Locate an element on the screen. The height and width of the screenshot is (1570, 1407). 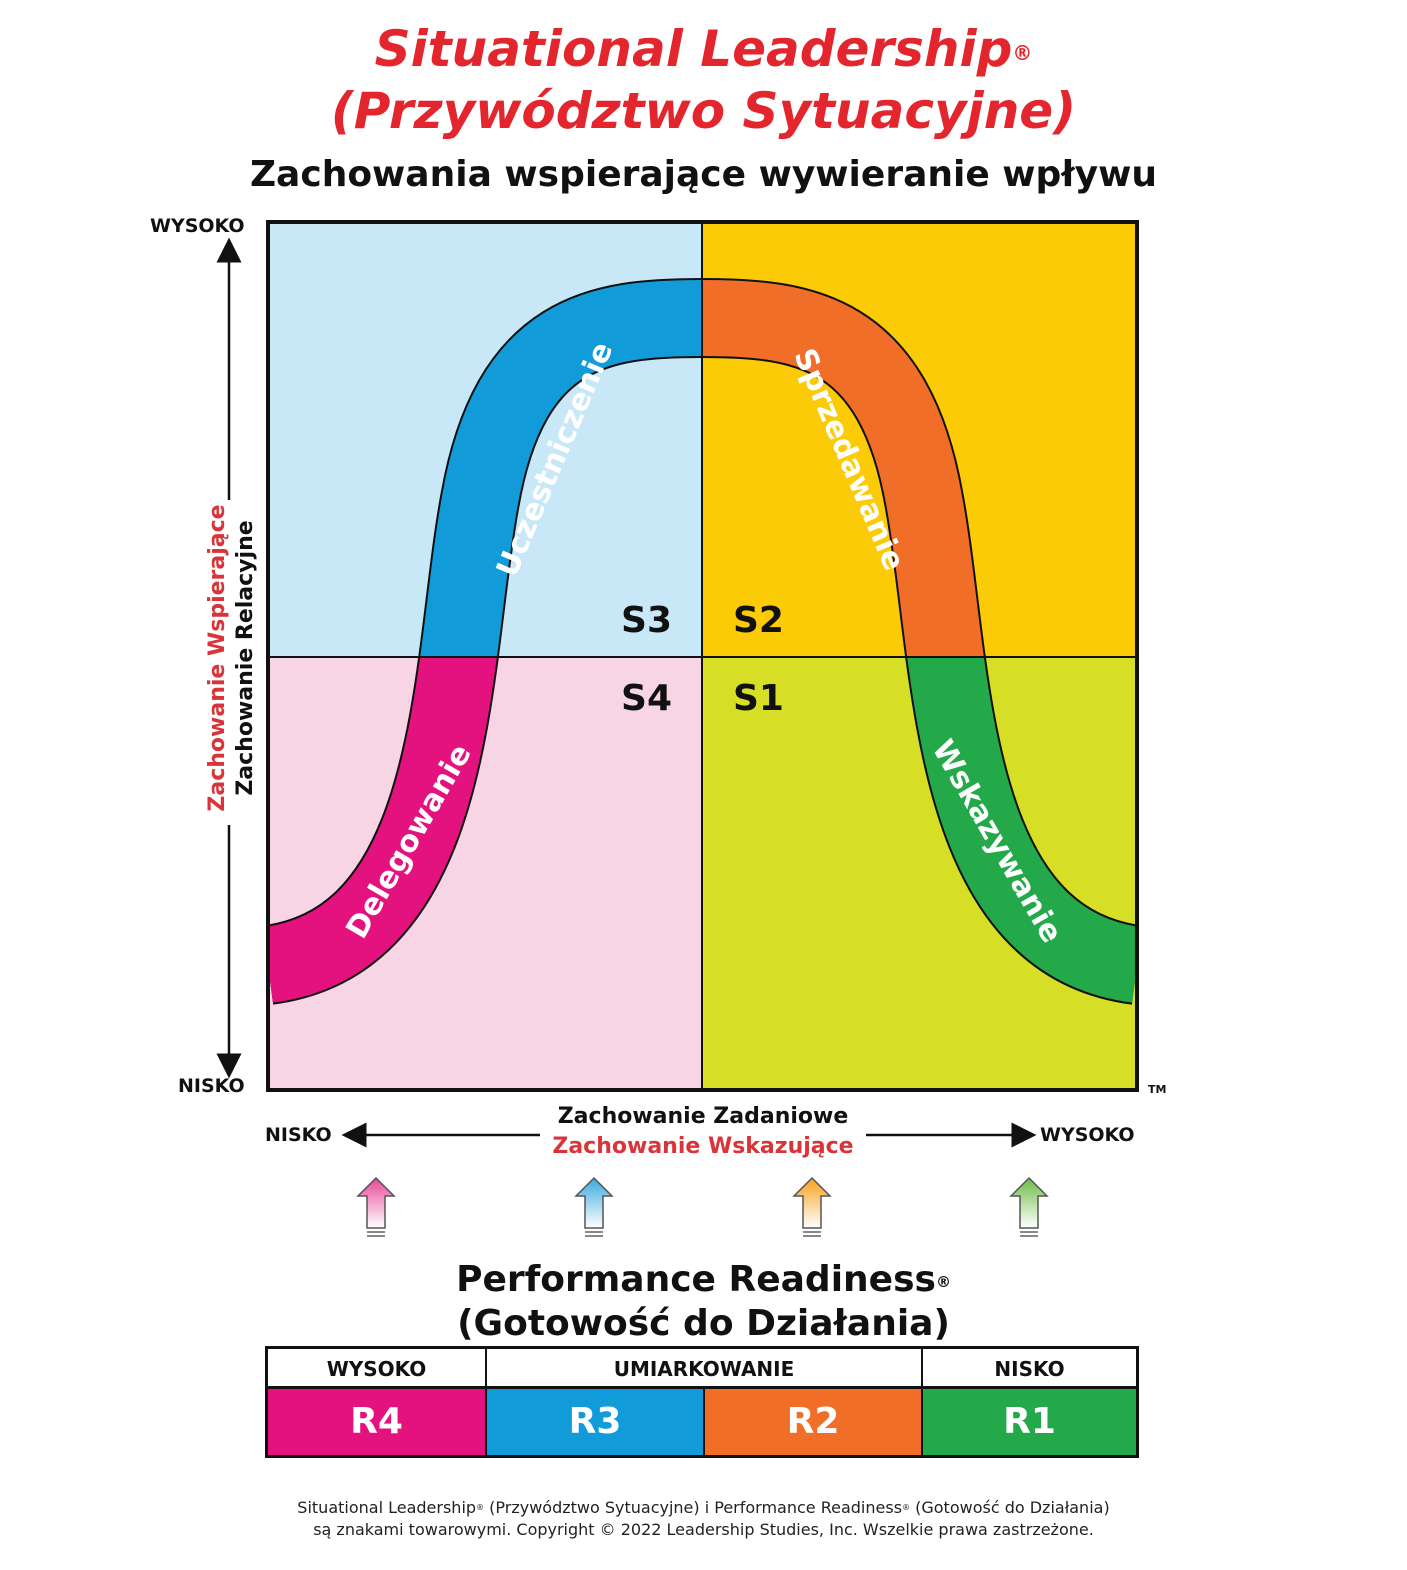
readiness-level-r4: R4 is located at coordinates (377, 1422).